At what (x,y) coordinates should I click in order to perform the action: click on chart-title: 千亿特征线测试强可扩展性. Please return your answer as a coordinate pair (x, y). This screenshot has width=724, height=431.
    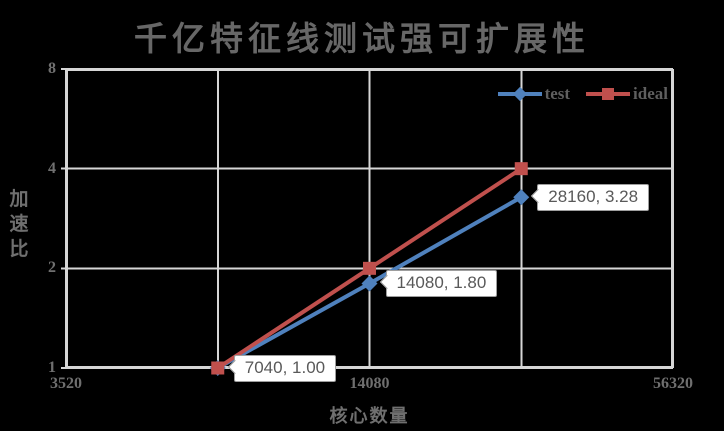
    Looking at the image, I should click on (362, 40).